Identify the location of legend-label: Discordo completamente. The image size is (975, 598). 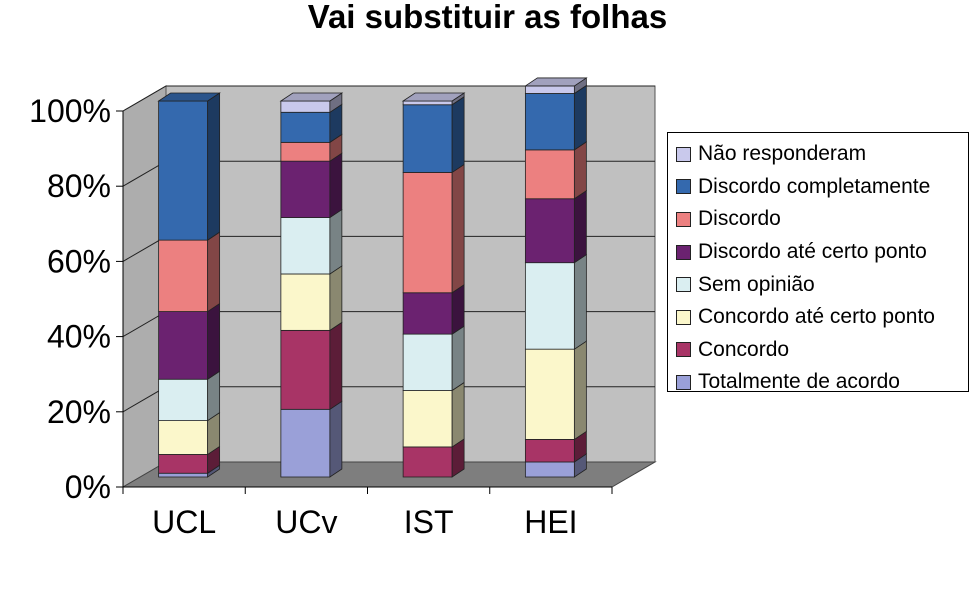
(814, 186).